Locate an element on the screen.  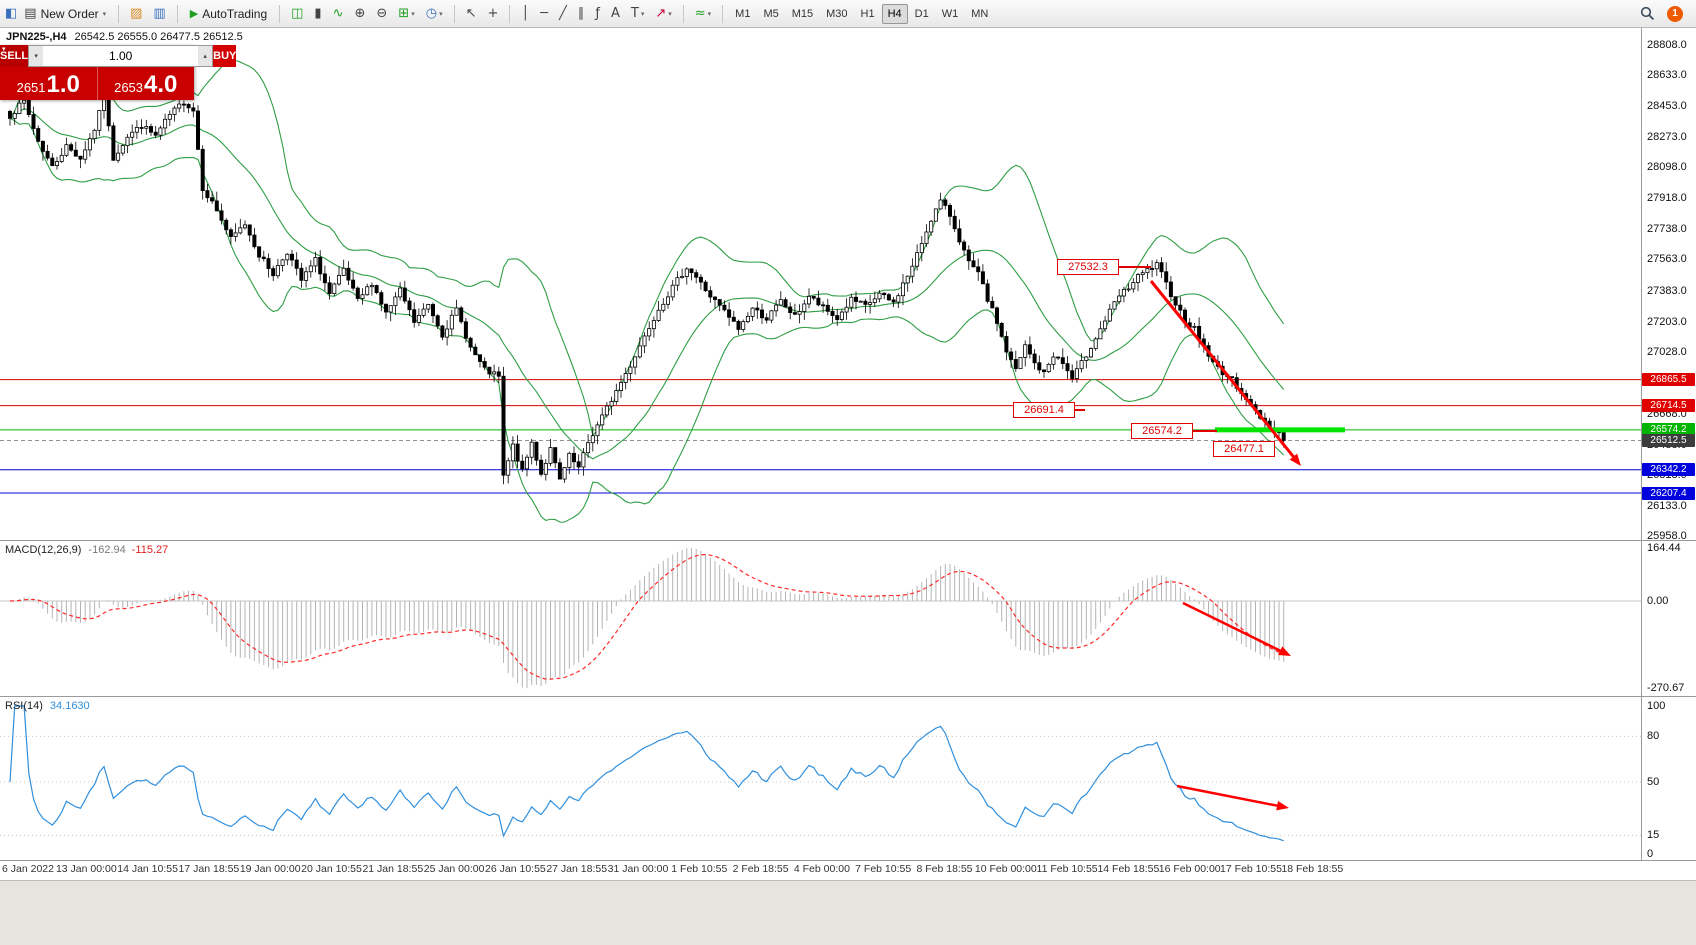
price-marker: 26207.4 is located at coordinates (1668, 493).